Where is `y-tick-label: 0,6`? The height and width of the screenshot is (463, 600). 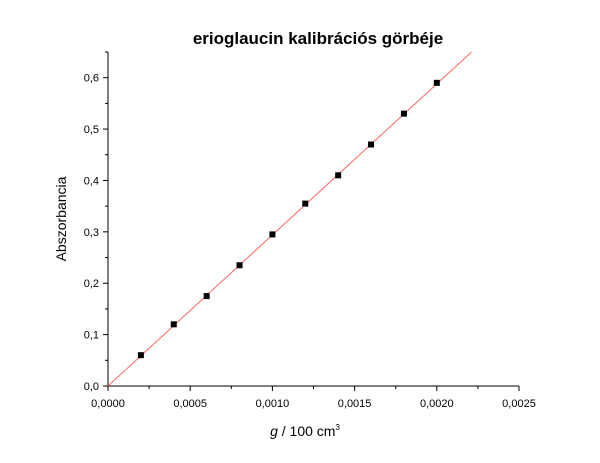 y-tick-label: 0,6 is located at coordinates (91, 79).